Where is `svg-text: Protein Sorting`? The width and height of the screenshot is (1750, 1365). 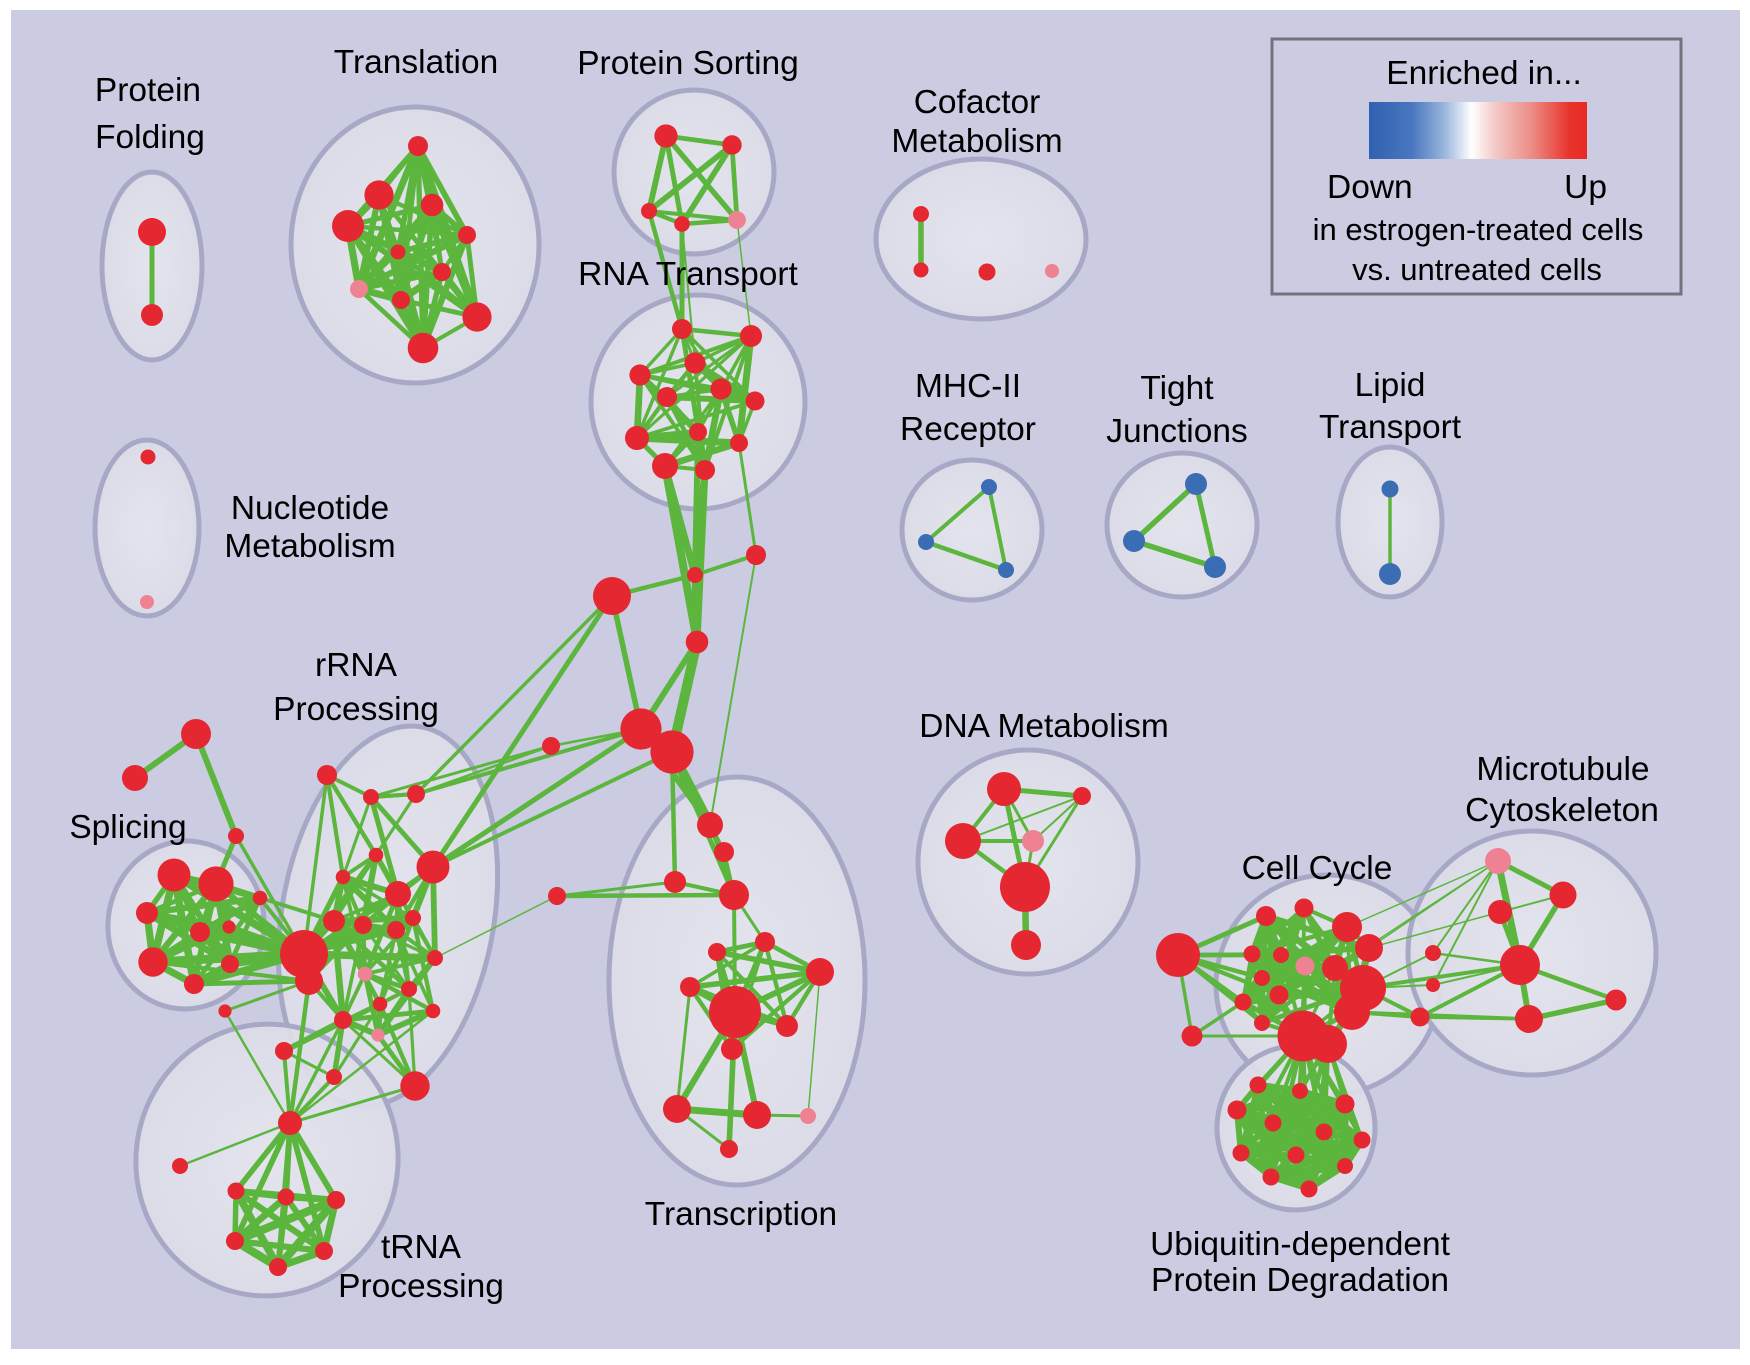 svg-text: Protein Sorting is located at coordinates (688, 63).